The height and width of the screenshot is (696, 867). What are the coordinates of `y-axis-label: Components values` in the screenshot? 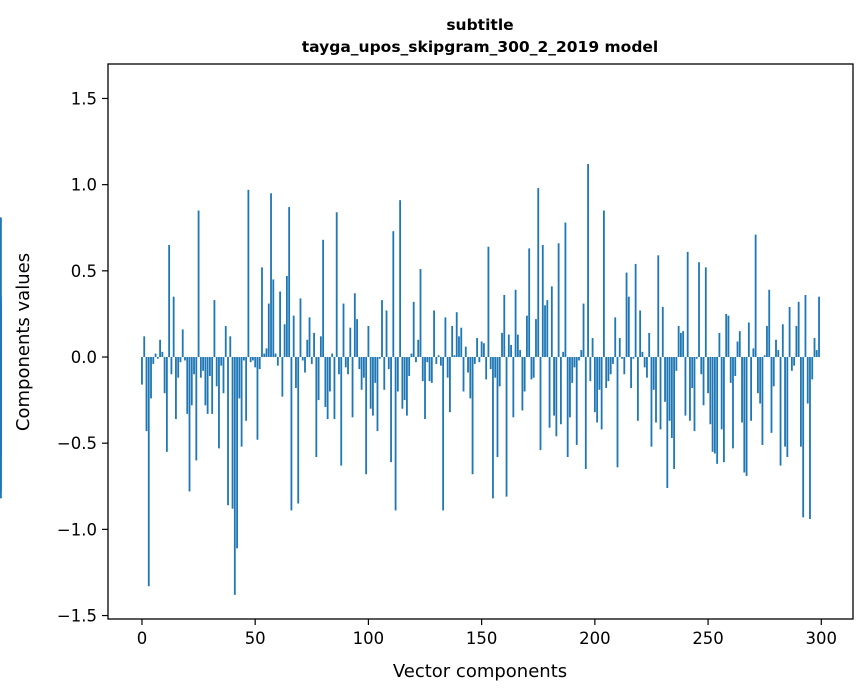 It's located at (23, 342).